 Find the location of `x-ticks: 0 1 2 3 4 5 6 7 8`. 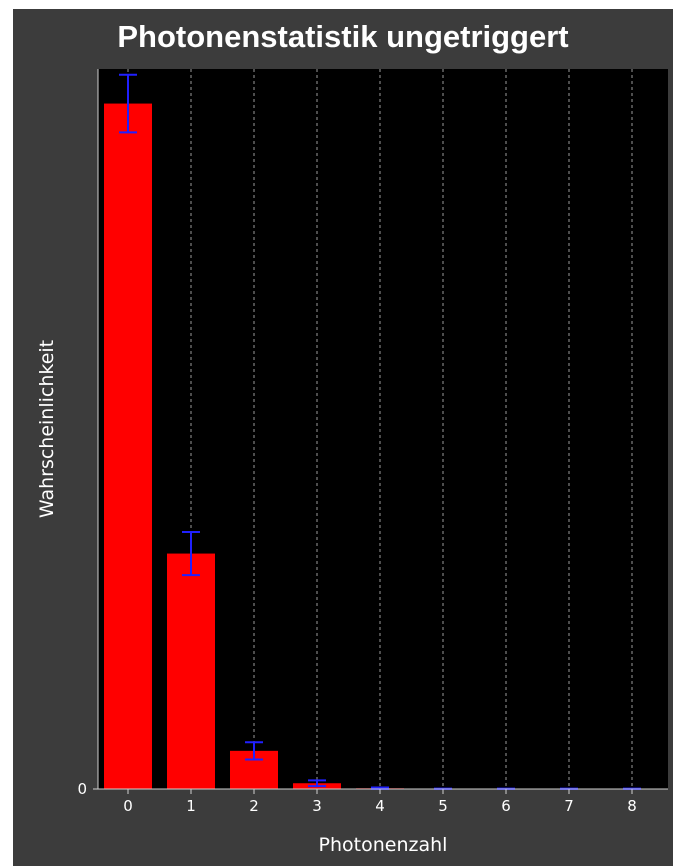

x-ticks: 0 1 2 3 4 5 6 7 8 is located at coordinates (380, 802).